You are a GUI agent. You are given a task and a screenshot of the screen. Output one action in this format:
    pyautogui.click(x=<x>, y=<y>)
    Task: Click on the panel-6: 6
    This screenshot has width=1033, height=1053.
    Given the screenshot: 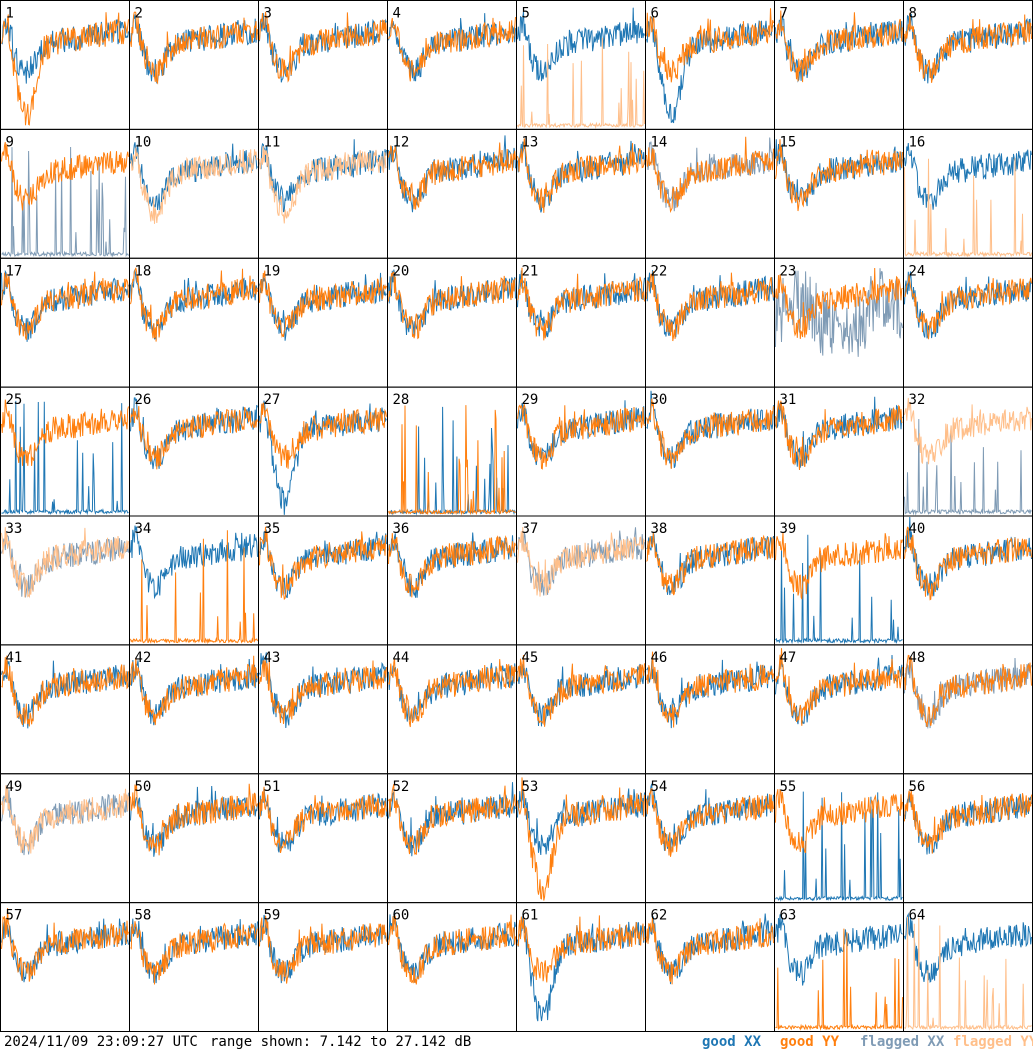 What is the action you would take?
    pyautogui.click(x=710, y=65)
    